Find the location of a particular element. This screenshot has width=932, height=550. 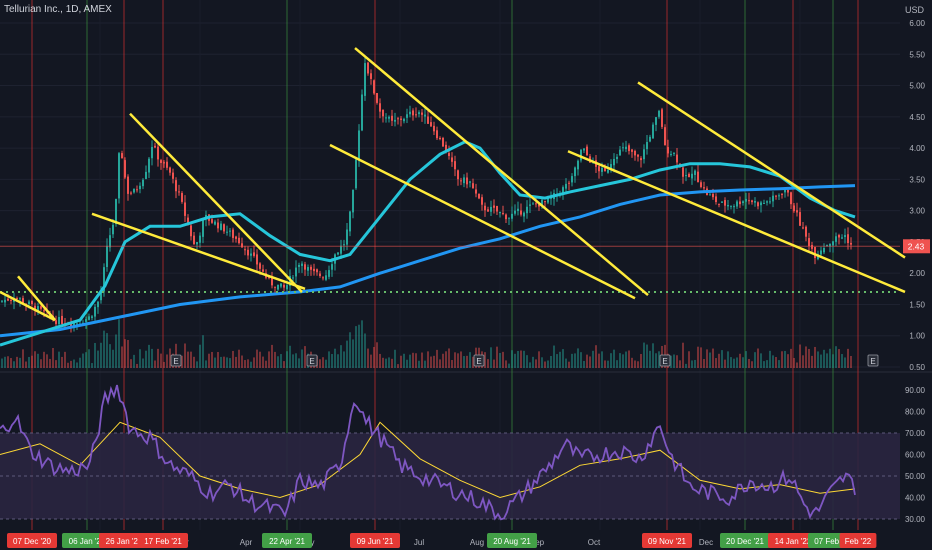

current-price-tag-label: 2.43 is located at coordinates (916, 246).